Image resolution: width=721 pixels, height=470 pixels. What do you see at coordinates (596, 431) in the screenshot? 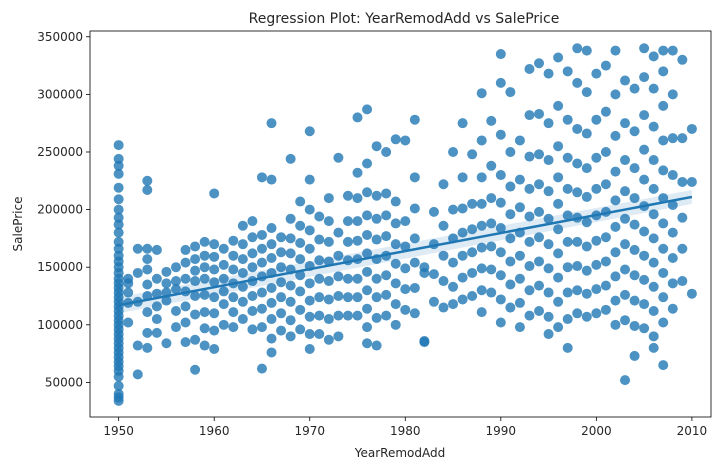
I see `x-tick-label: 2000` at bounding box center [596, 431].